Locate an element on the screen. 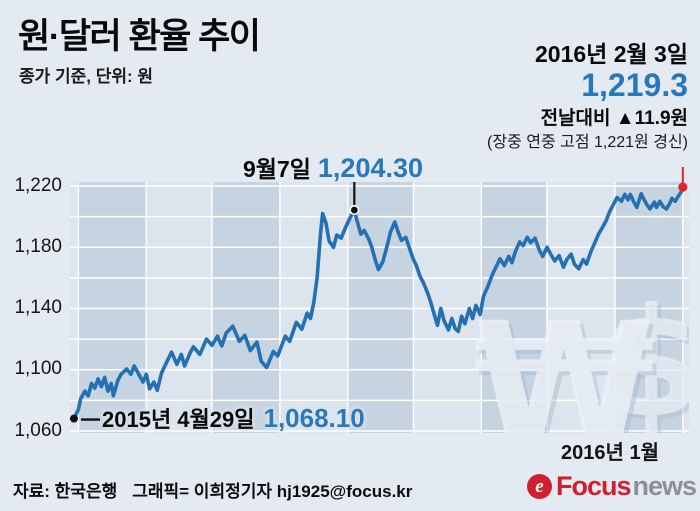  currency-watermark: $$₩₩ is located at coordinates (586, 380).